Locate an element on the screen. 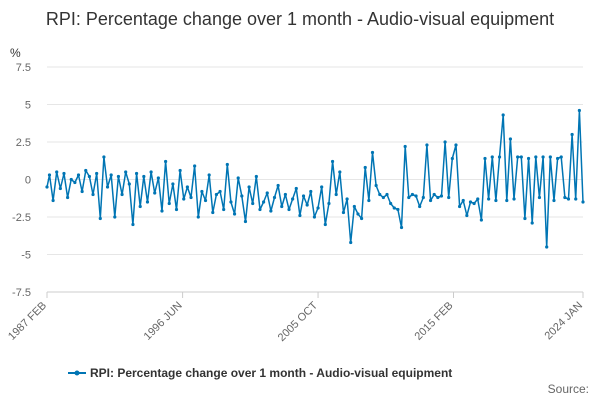 The width and height of the screenshot is (600, 400). y-tick-label: 7.5 is located at coordinates (23, 68).